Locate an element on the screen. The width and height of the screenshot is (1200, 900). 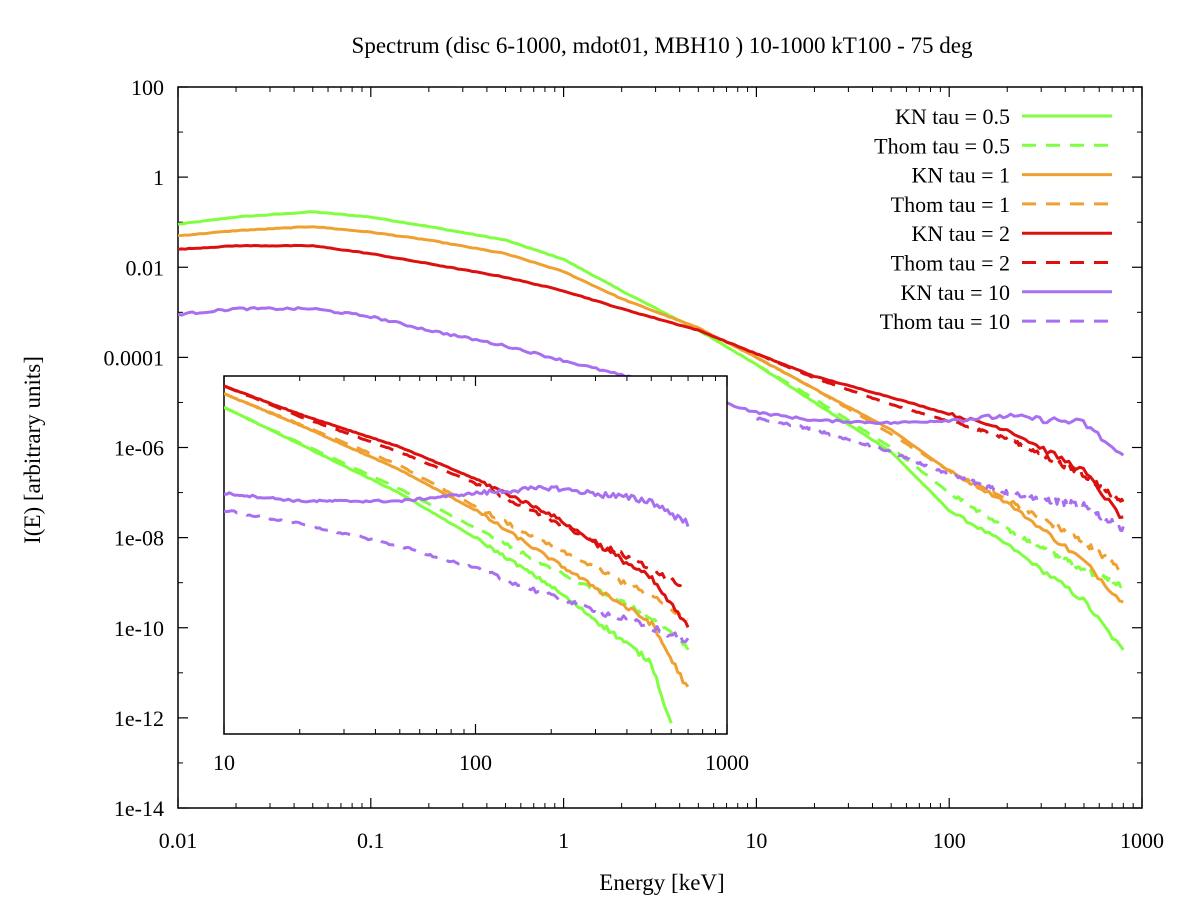
main-y-tick-label: 1e-06 is located at coordinates (139, 448).